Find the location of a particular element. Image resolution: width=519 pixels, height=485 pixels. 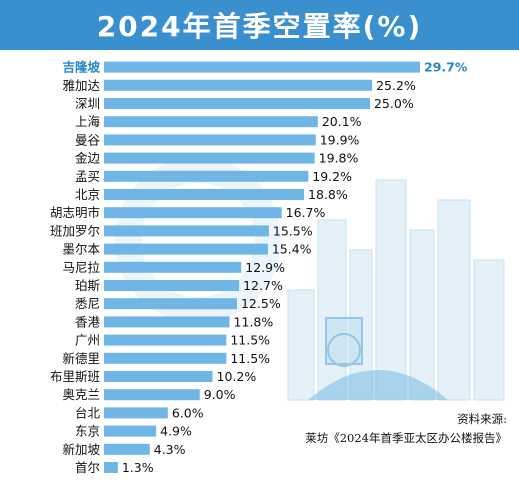

category-label: 布里斯班 is located at coordinates (75, 376).